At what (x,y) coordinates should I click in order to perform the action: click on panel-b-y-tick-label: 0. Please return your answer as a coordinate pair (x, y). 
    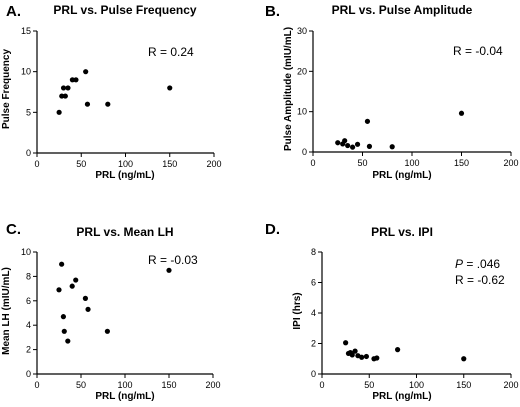
    Looking at the image, I should click on (304, 152).